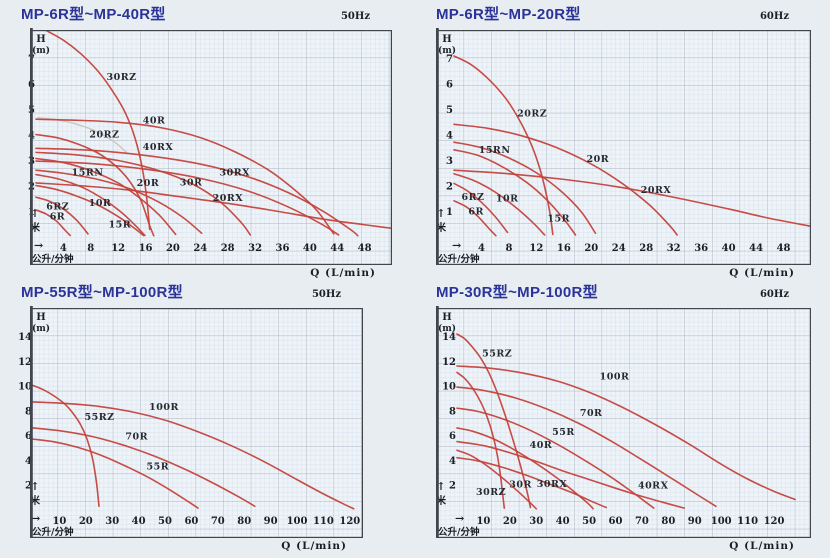 The image size is (830, 558). I want to click on frequency-label: 60Hz, so click(774, 294).